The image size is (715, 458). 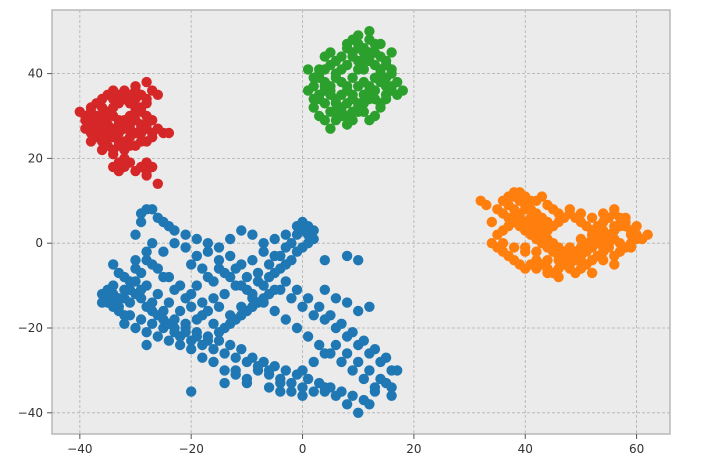 What do you see at coordinates (303, 449) in the screenshot?
I see `x-tick-label: 0` at bounding box center [303, 449].